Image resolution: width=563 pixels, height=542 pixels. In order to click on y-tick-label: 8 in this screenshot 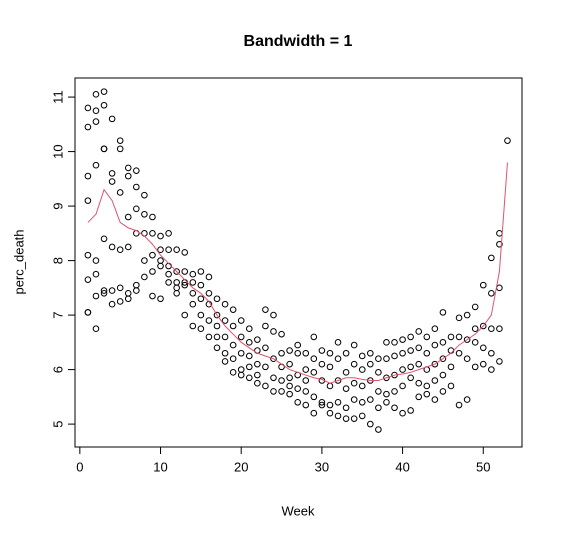, I will do `click(57, 260)`.